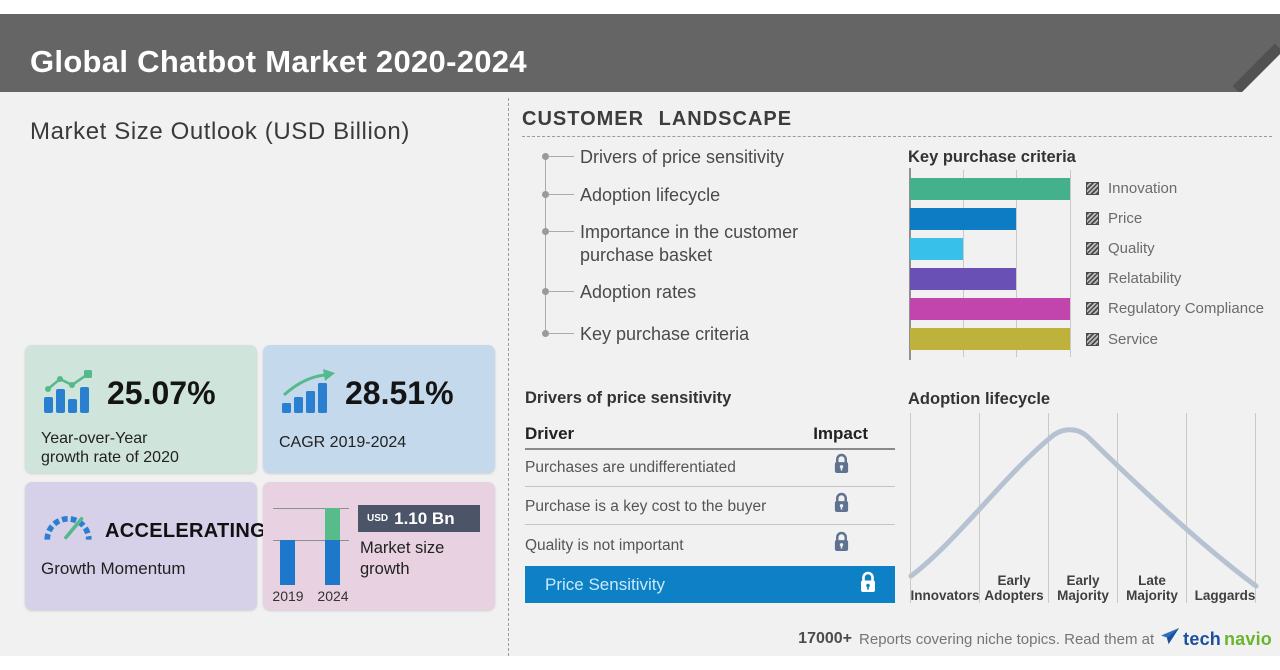 The width and height of the screenshot is (1280, 670). I want to click on legend-label: Price, so click(1125, 218).